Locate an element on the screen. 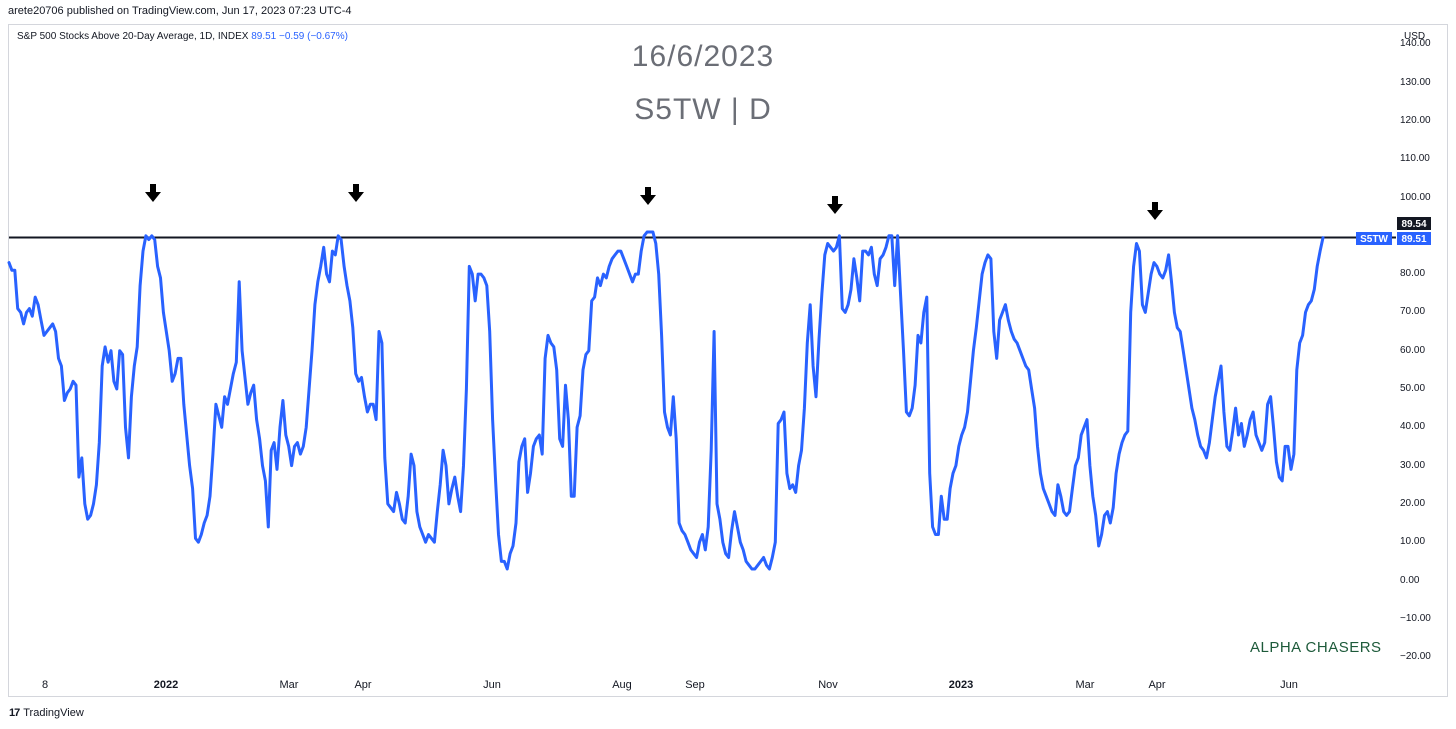  badge-last-value-bg is located at coordinates (1414, 238).